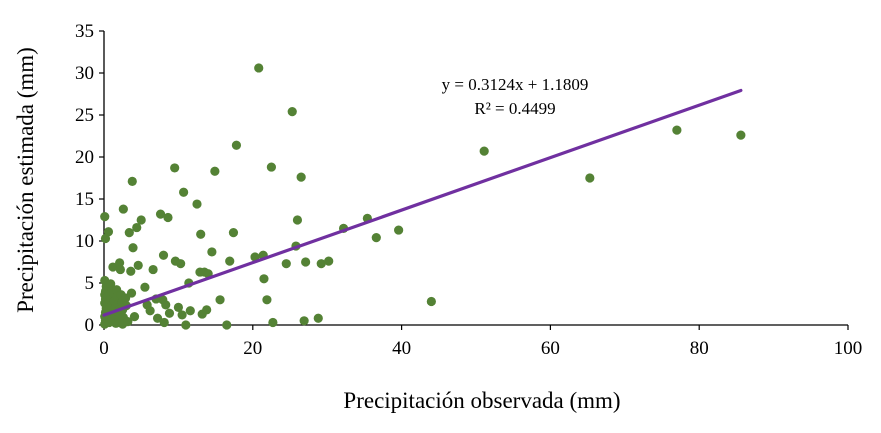 This screenshot has width=881, height=433. I want to click on y-tick-label: 15, so click(84, 199).